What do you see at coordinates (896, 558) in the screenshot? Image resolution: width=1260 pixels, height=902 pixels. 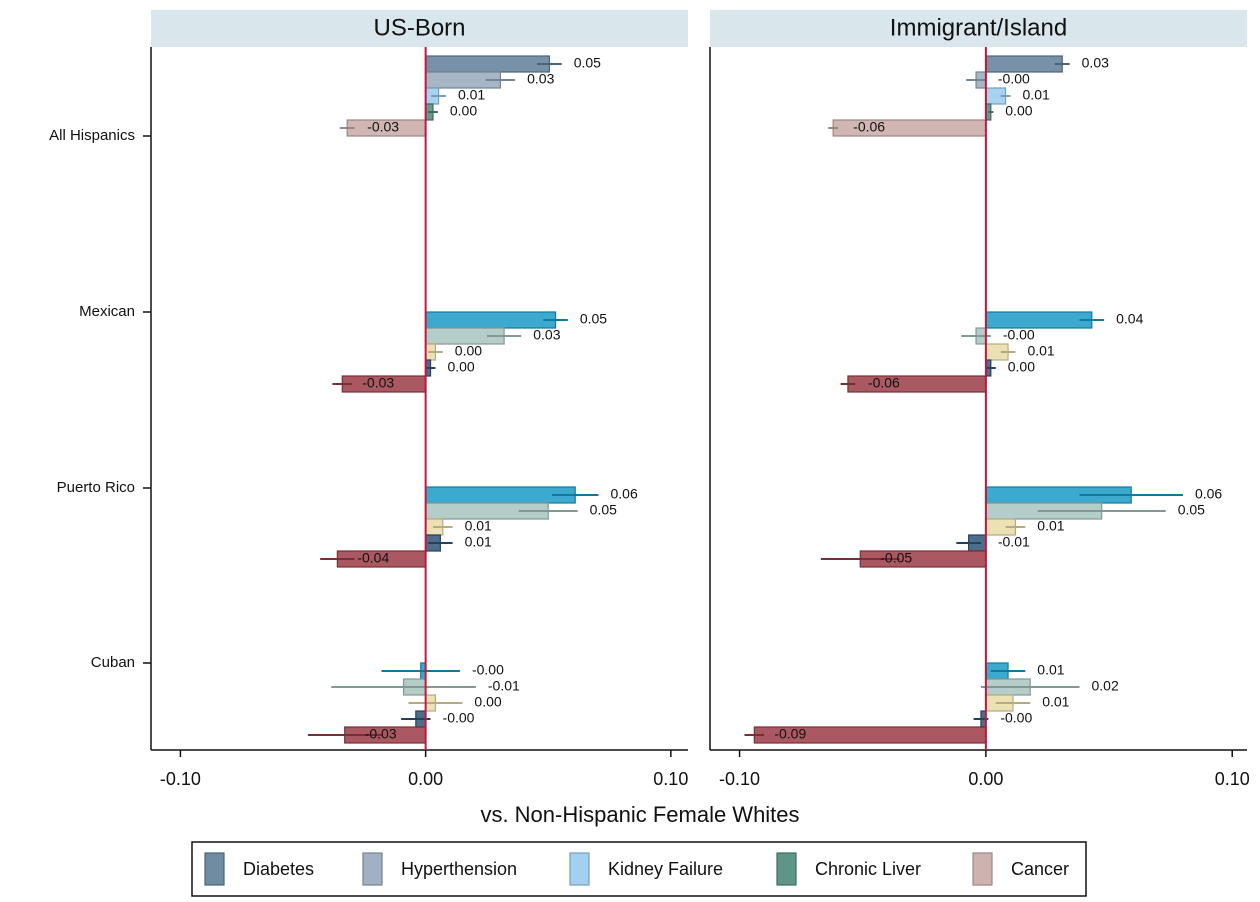 I see `data-label: -0.05` at bounding box center [896, 558].